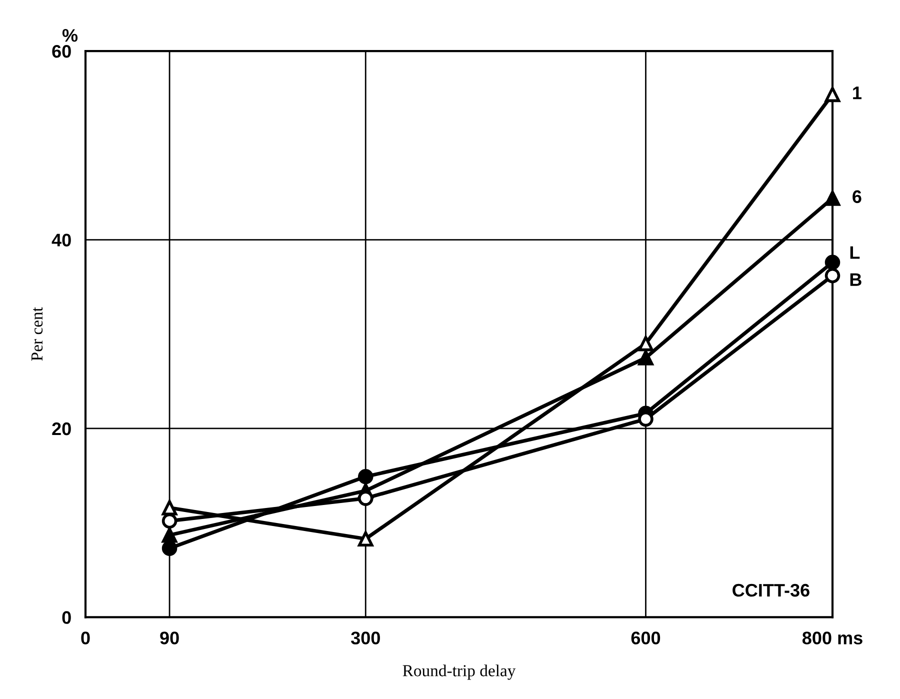 The width and height of the screenshot is (900, 699). Describe the element at coordinates (855, 252) in the screenshot. I see `series-label: L` at that location.